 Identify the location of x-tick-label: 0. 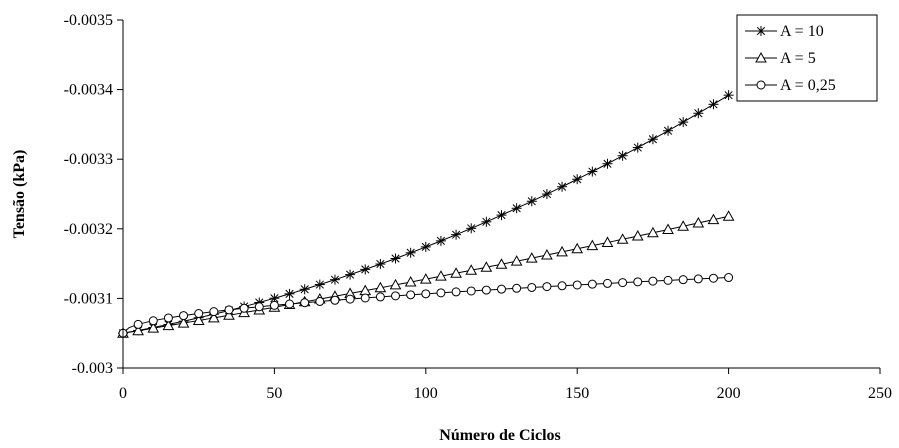
(123, 393).